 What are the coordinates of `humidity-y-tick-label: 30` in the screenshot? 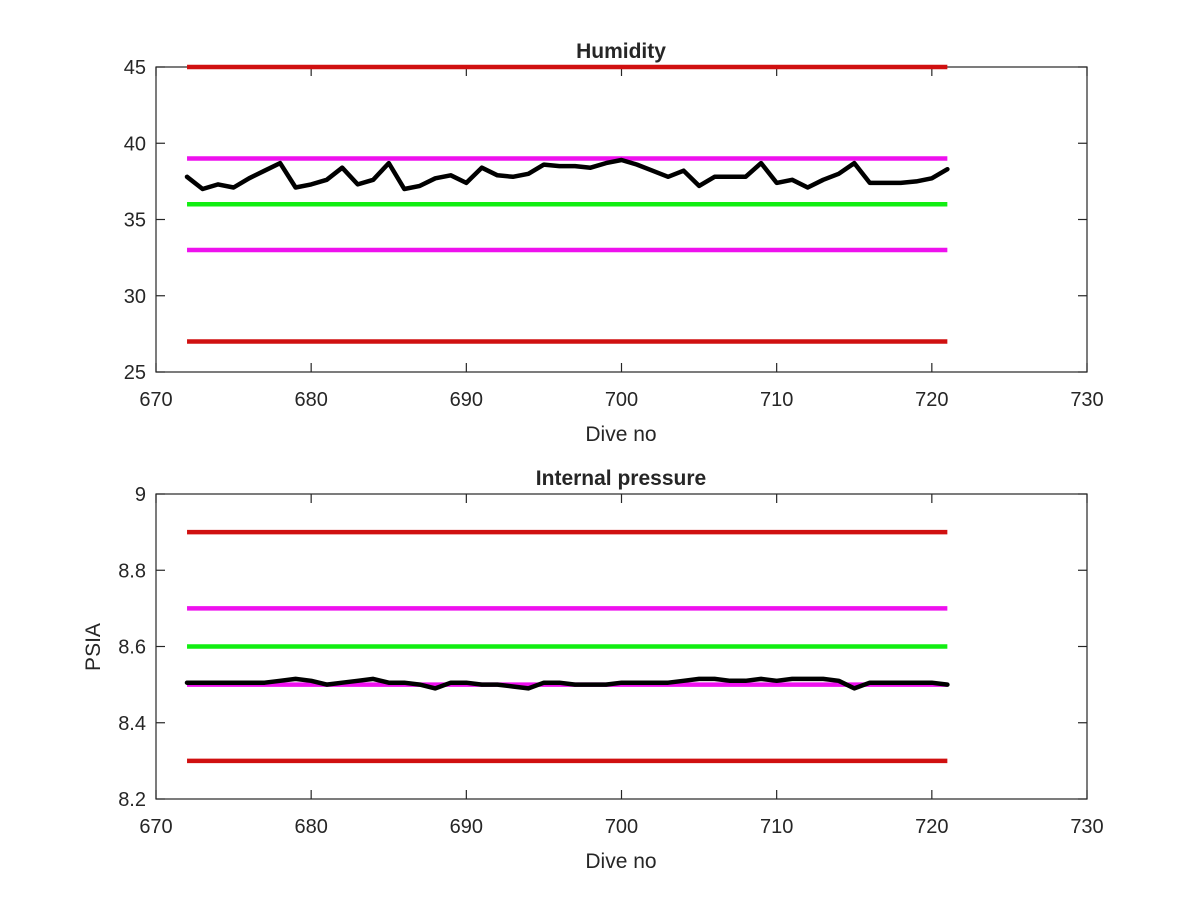 It's located at (135, 297).